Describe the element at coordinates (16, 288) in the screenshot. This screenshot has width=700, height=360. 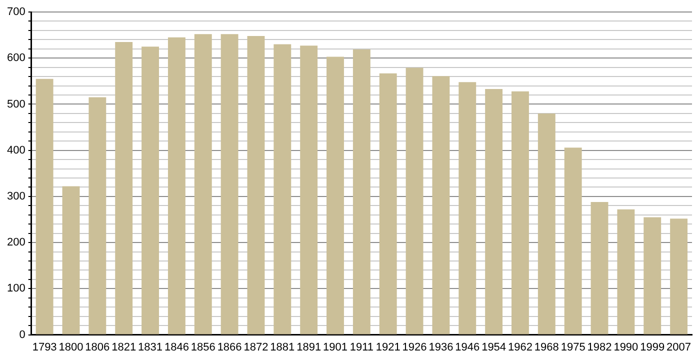
I see `y-tick-label: 100` at that location.